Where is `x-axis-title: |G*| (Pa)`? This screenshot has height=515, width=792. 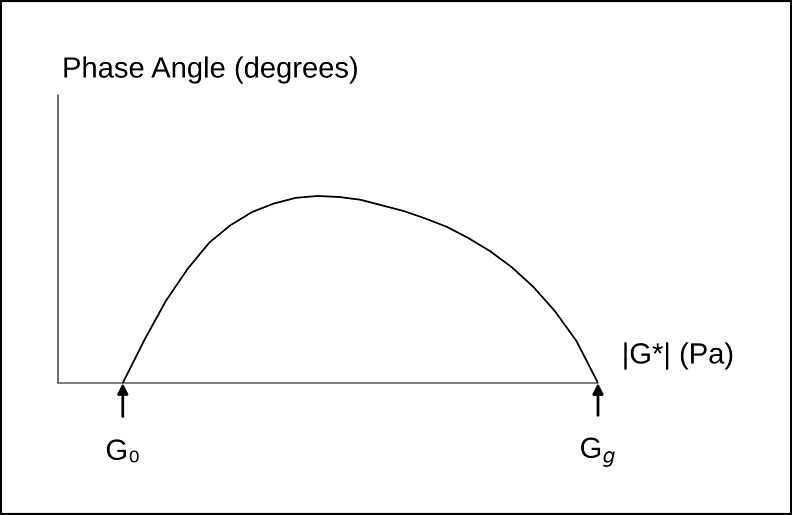
x-axis-title: |G*| (Pa) is located at coordinates (678, 356).